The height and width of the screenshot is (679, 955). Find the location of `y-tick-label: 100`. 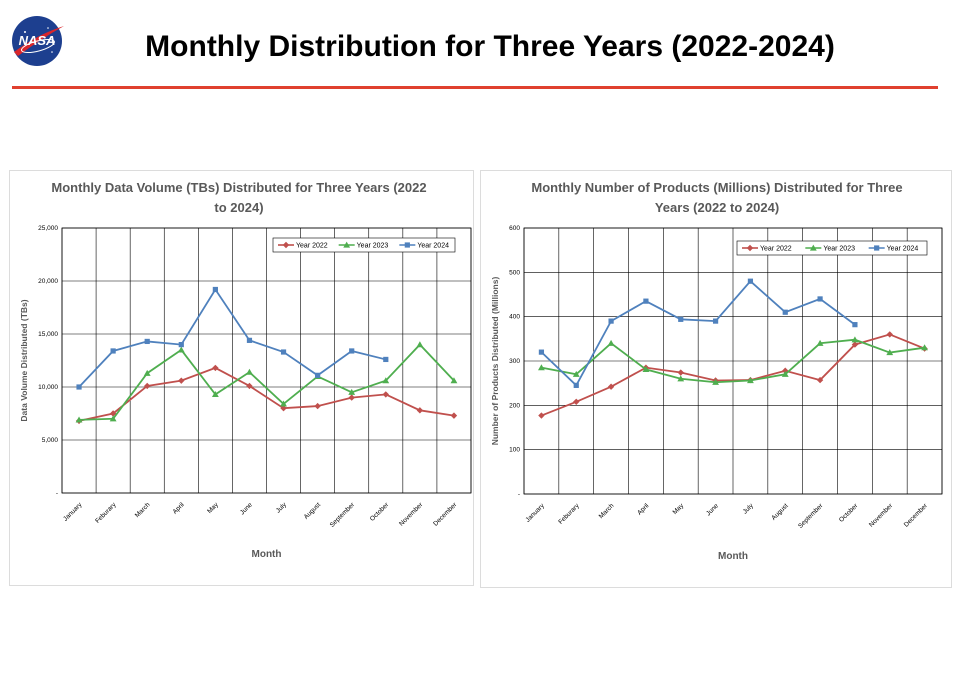

y-tick-label: 100 is located at coordinates (514, 450).